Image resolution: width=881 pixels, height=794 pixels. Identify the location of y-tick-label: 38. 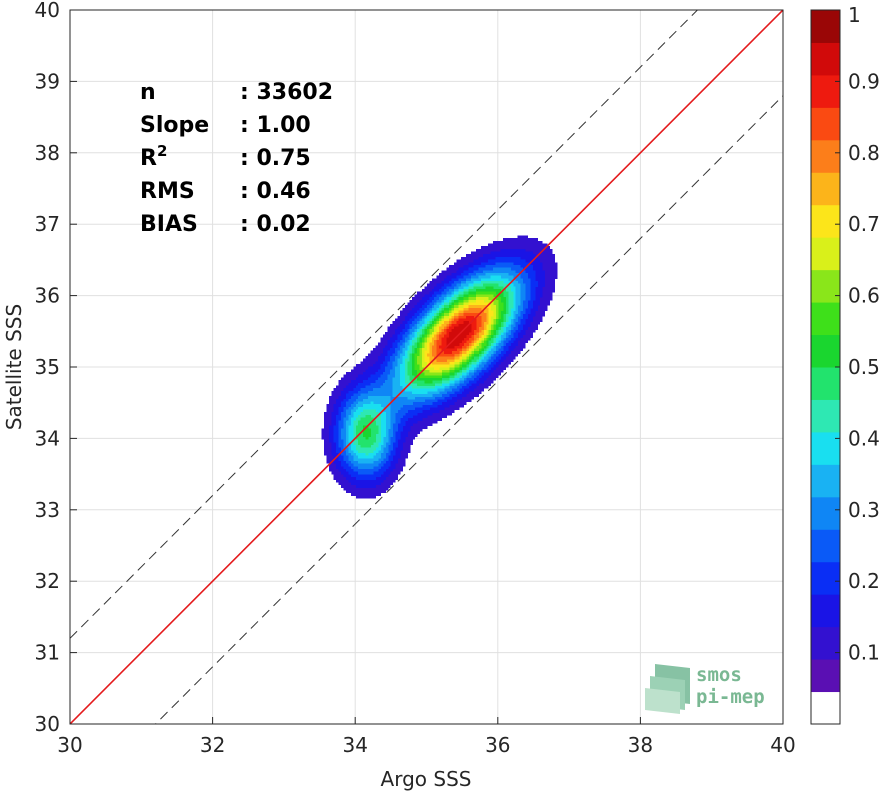
(47, 153).